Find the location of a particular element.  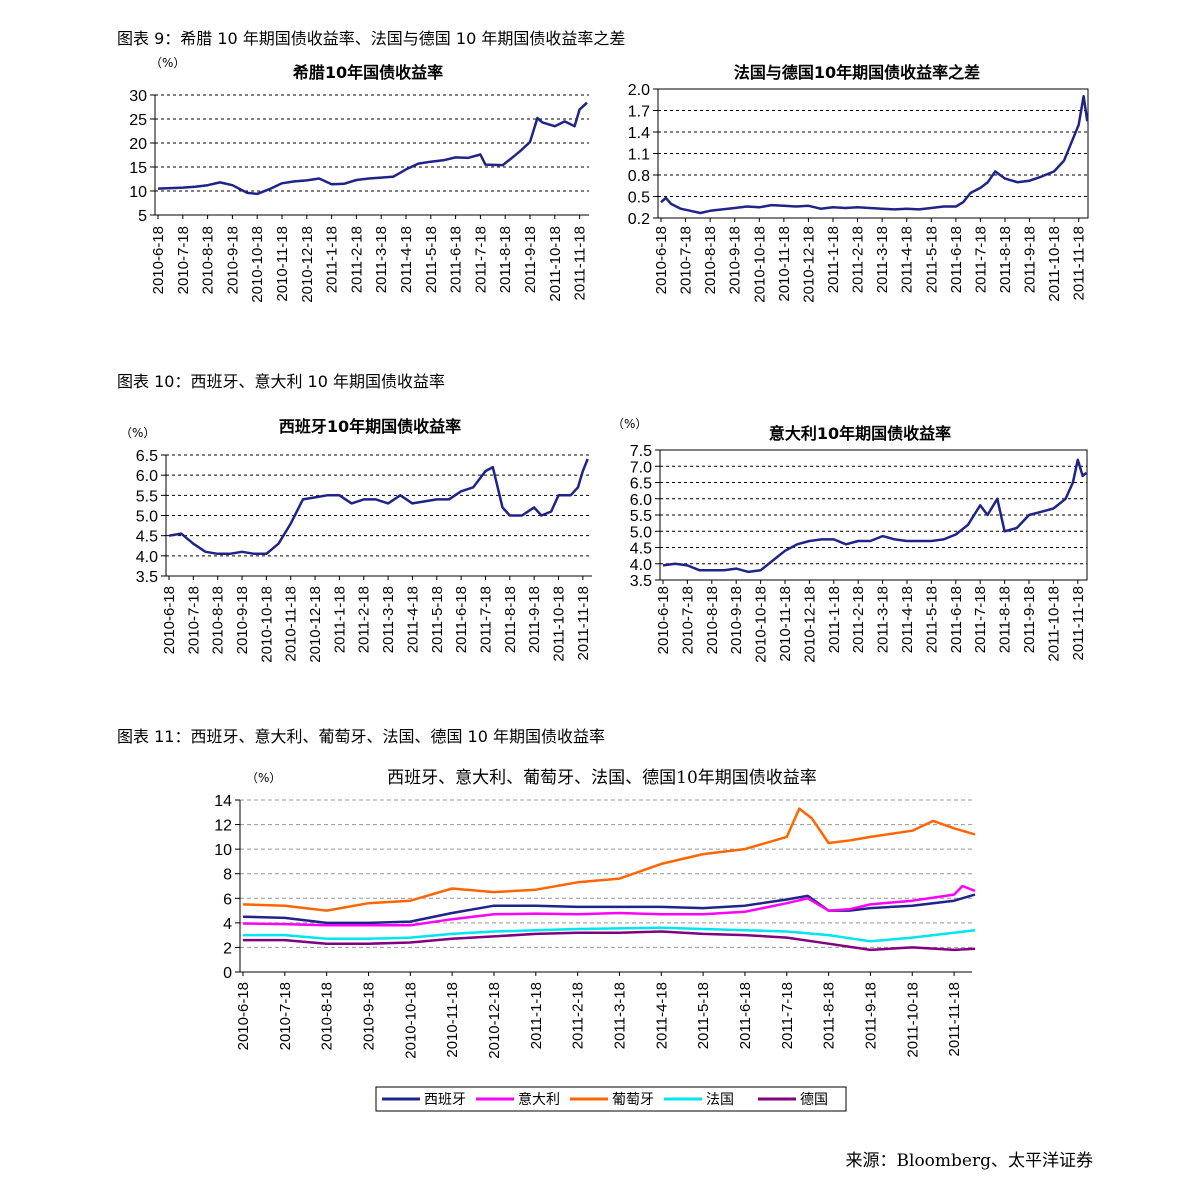

five_countries-x-tick-label: 2010-10-18 is located at coordinates (410, 1020).